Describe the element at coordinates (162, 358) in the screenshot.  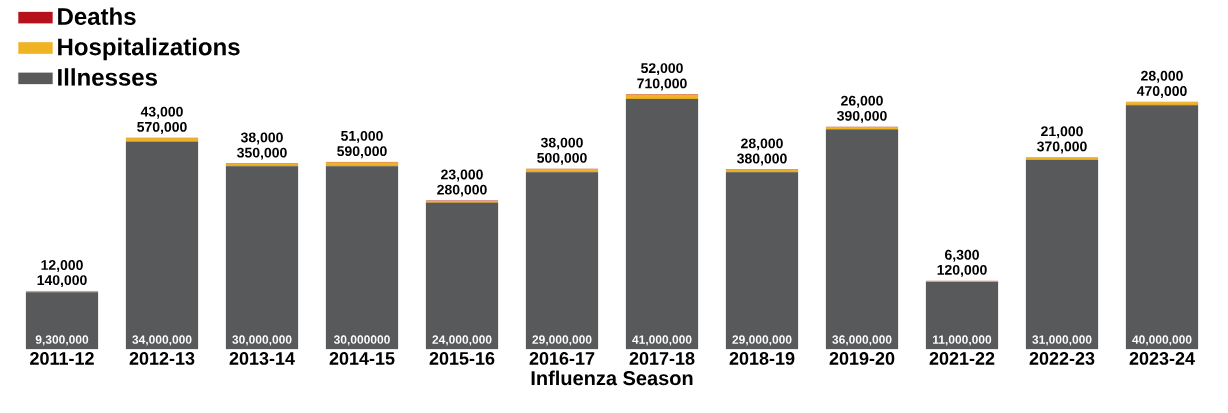
I see `x-tick-label: 2012-13` at that location.